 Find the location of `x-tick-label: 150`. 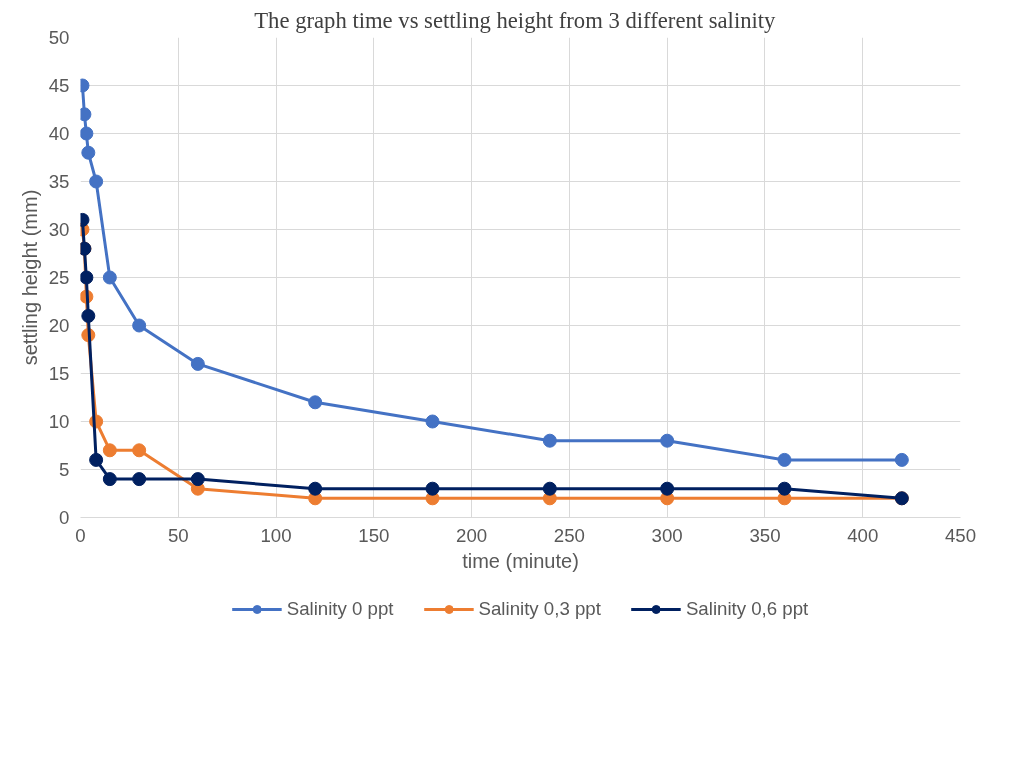

x-tick-label: 150 is located at coordinates (374, 535).